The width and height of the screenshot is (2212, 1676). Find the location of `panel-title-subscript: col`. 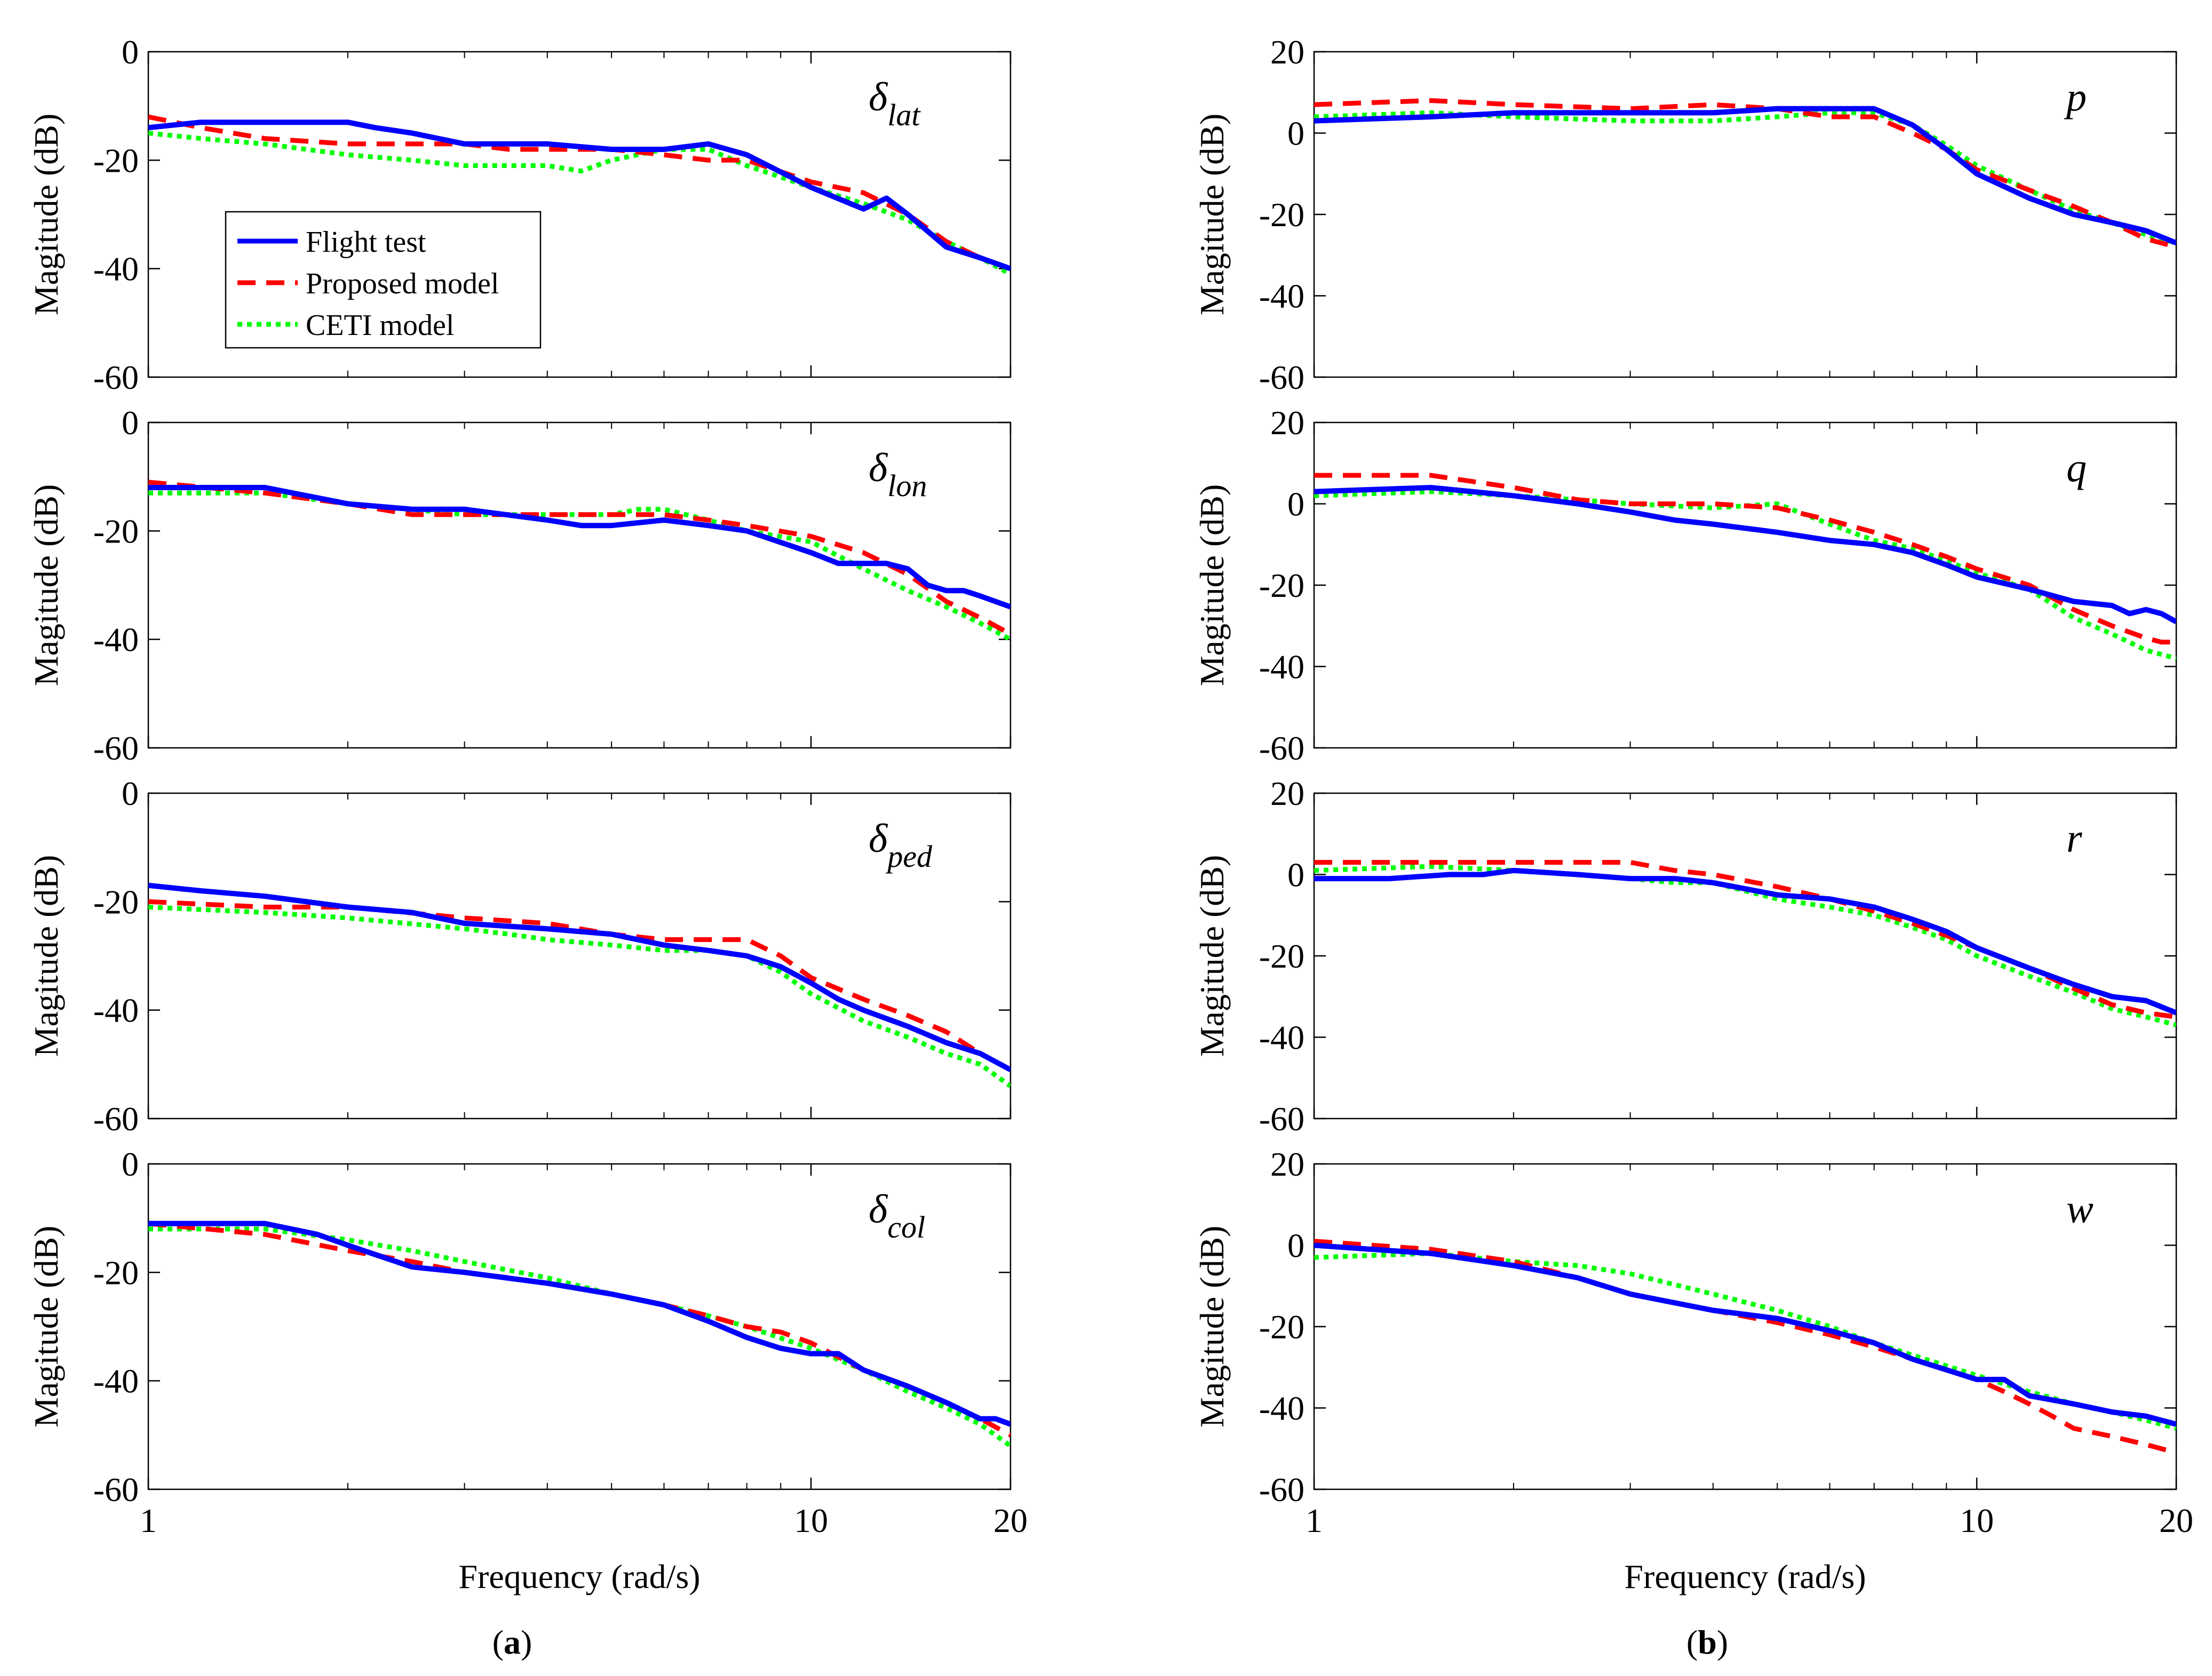

panel-title-subscript: col is located at coordinates (906, 1227).